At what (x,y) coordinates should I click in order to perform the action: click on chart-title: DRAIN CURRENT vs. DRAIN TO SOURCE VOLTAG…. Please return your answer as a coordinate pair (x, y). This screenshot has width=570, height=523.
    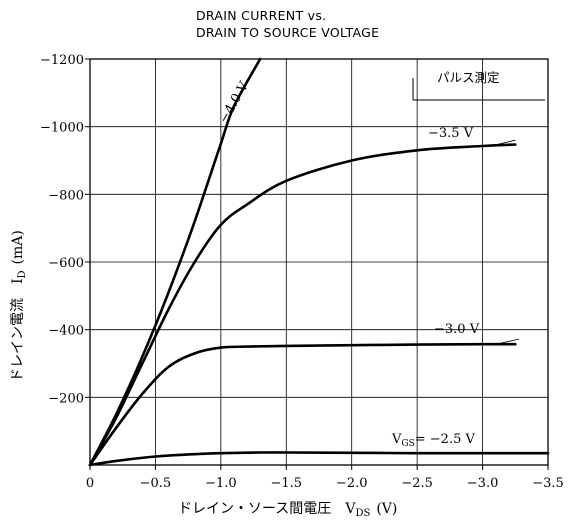
    Looking at the image, I should click on (287, 24).